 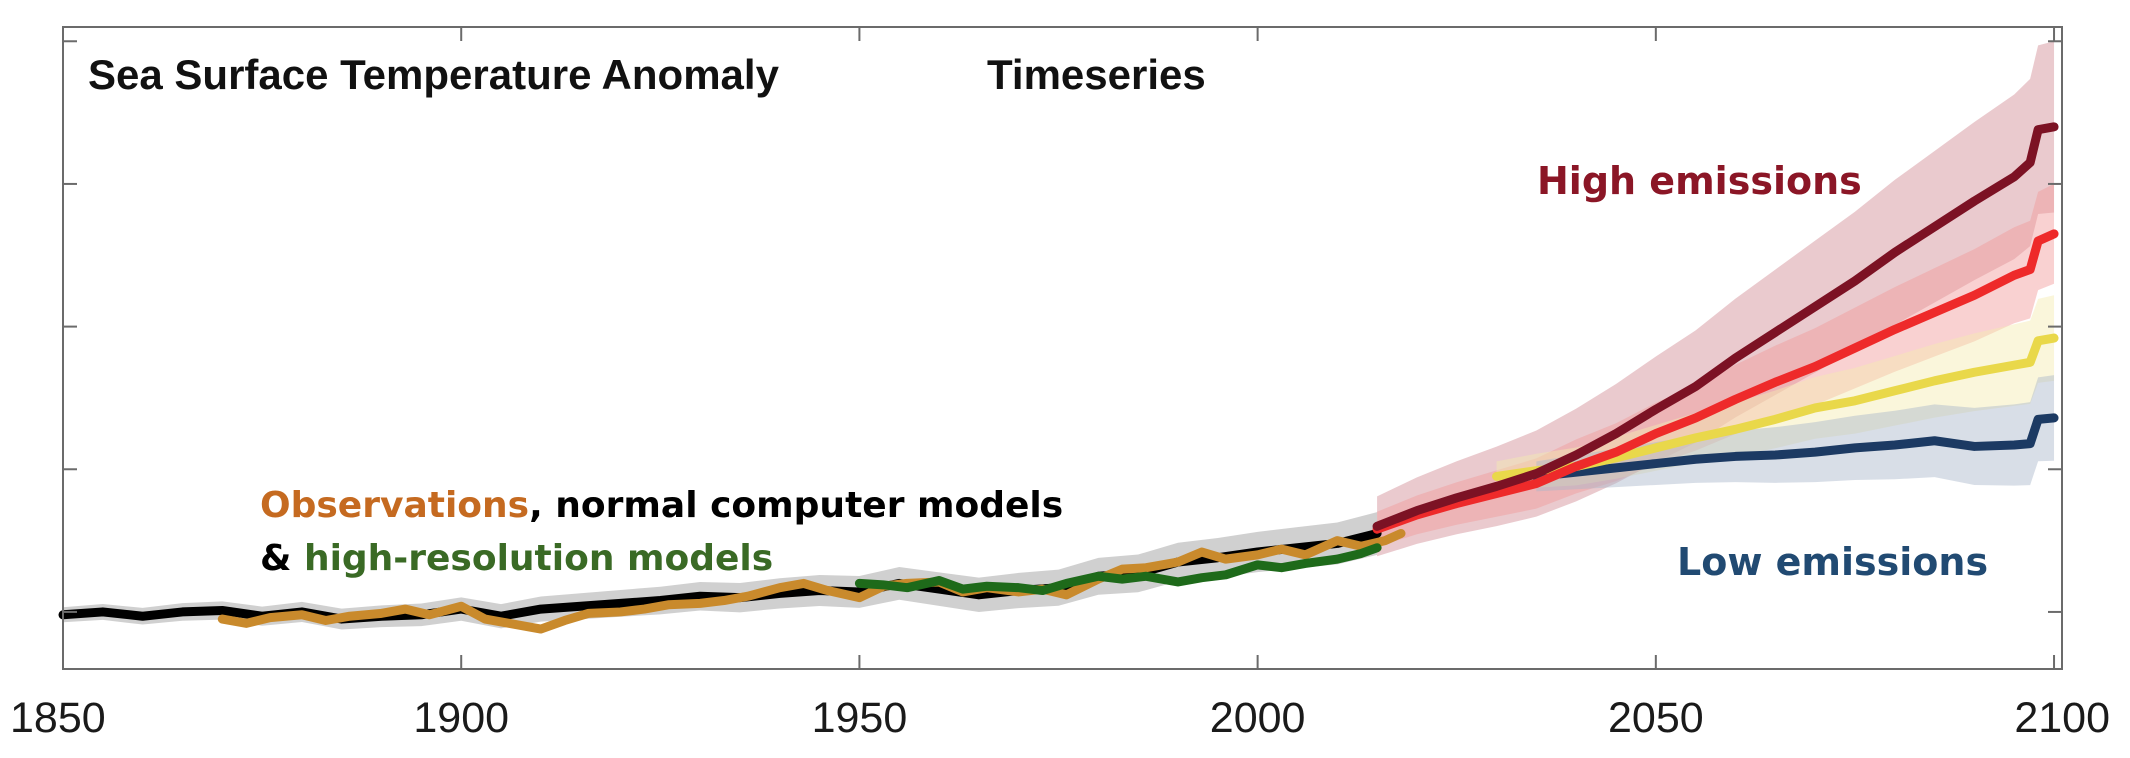 What do you see at coordinates (1096, 74) in the screenshot?
I see `chart-title-suffix: Timeseries` at bounding box center [1096, 74].